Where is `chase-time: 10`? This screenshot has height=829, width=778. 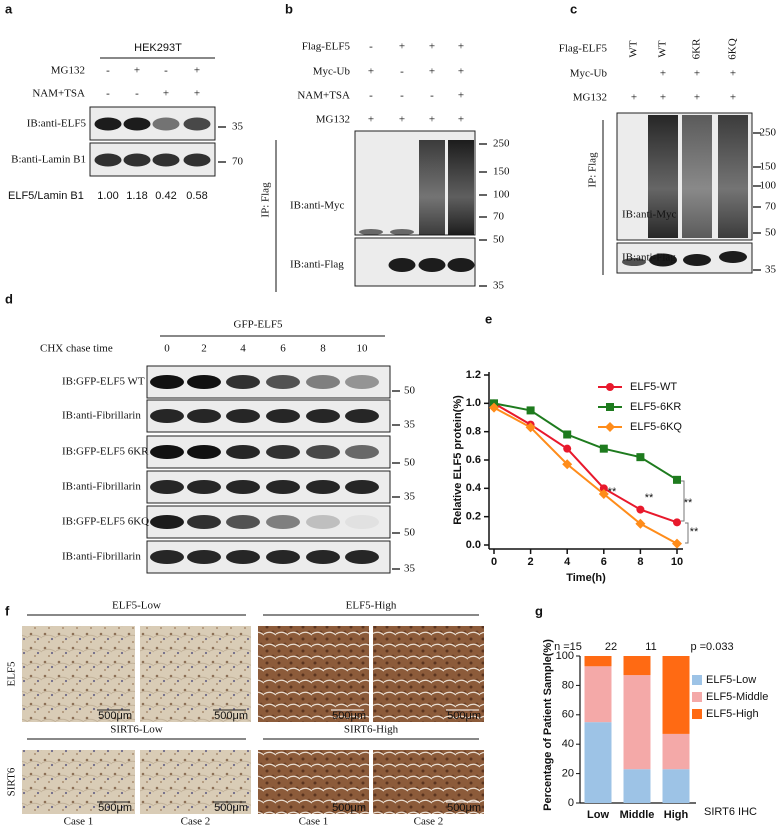 chase-time: 10 is located at coordinates (363, 349).